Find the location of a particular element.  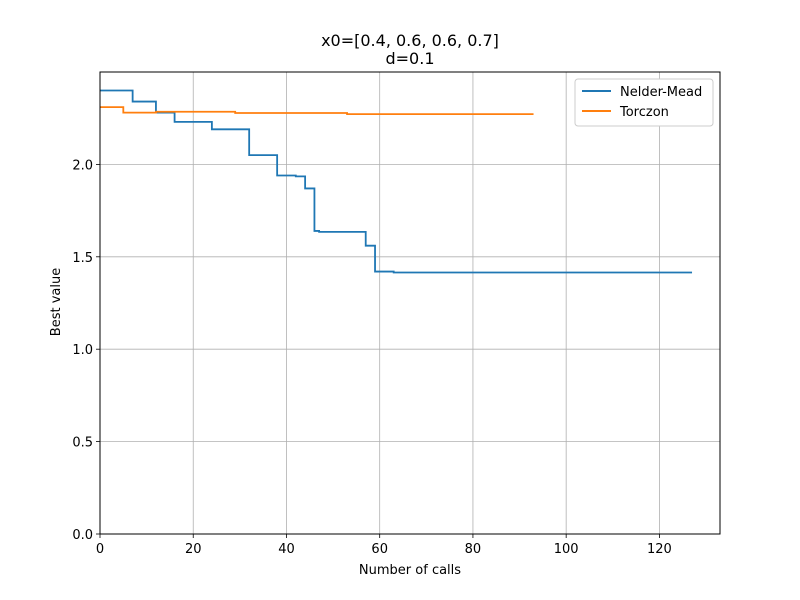

chart-title: x0=[0.4, 0.6, 0.6, 0.7] is located at coordinates (410, 40).